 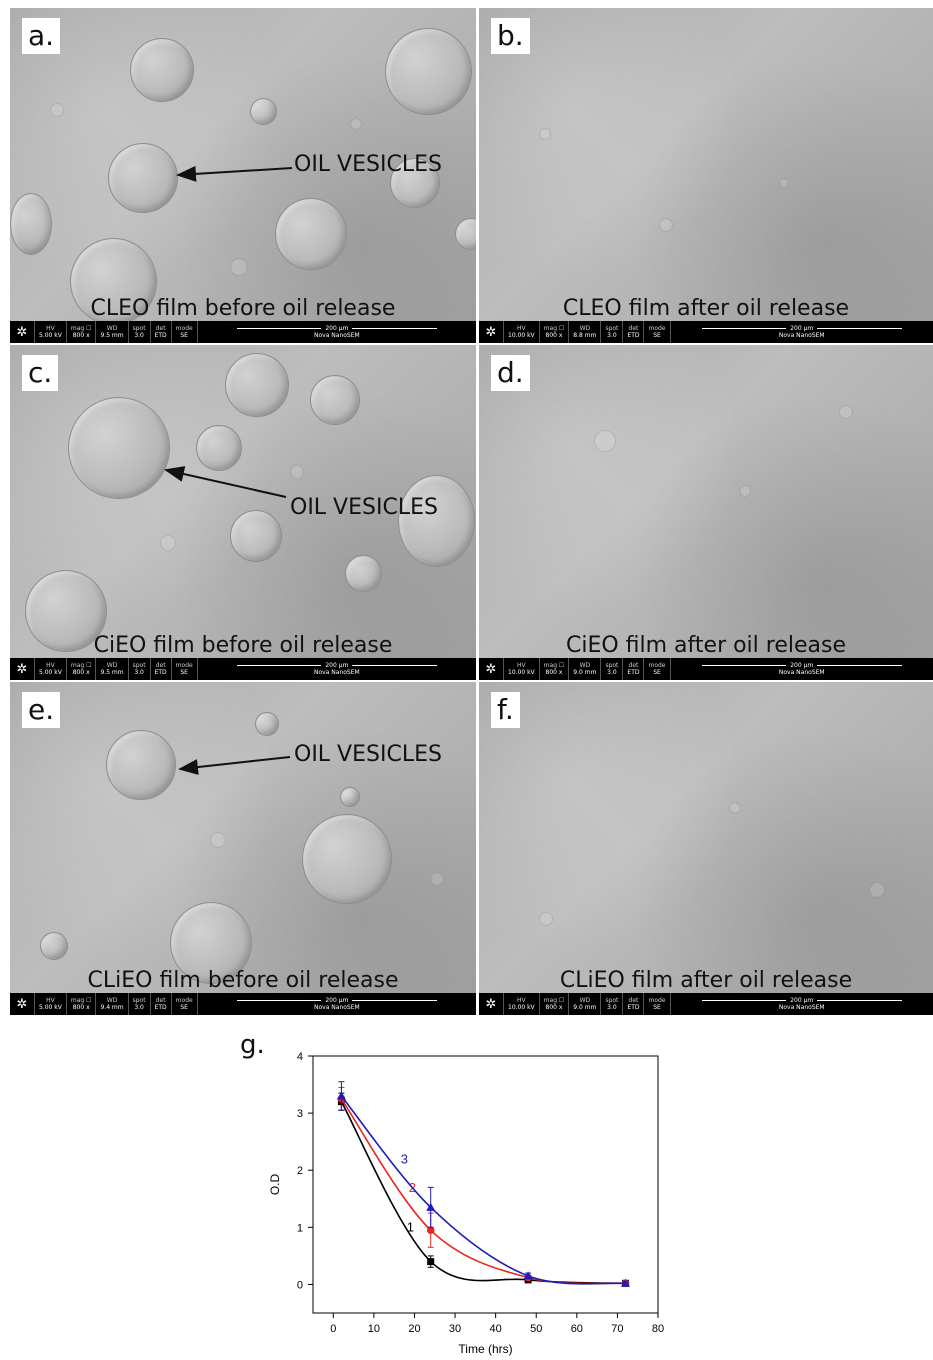 I want to click on panel-letter: b., so click(x=510, y=36).